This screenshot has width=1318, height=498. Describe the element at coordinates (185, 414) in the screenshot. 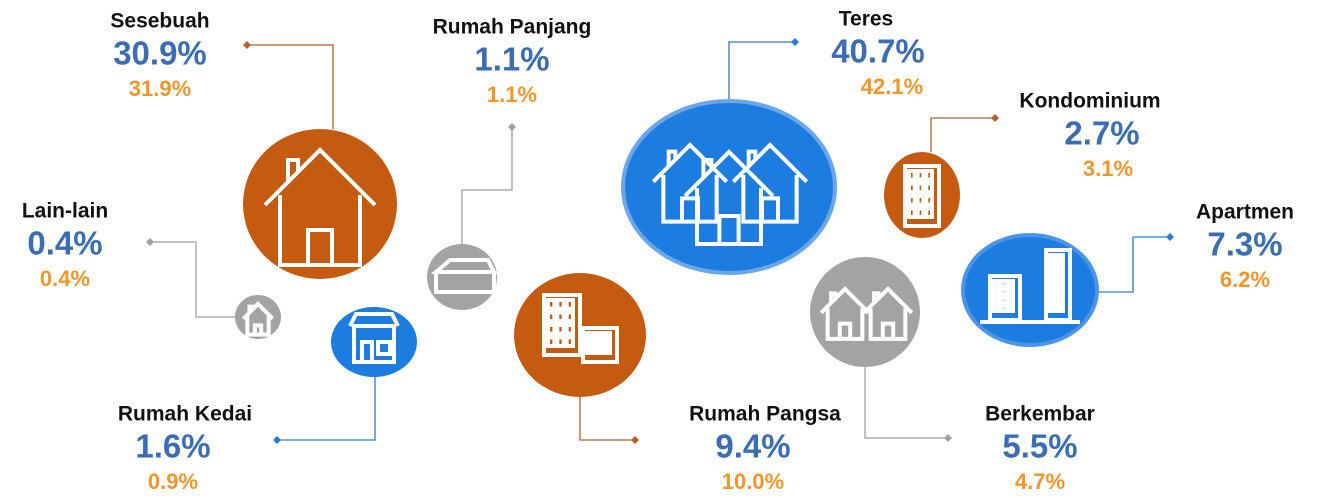

I see `label: Rumah Kedai` at that location.